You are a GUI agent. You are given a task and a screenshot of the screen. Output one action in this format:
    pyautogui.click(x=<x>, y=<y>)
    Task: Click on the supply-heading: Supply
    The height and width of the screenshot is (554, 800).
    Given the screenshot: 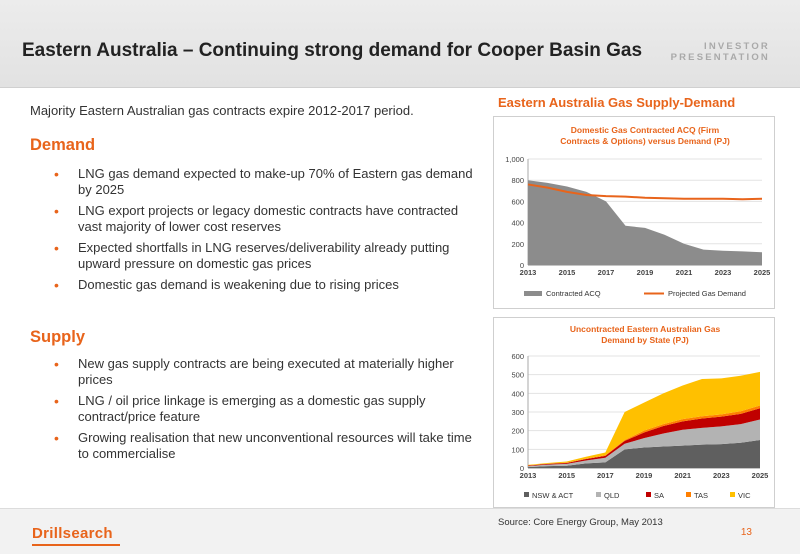 What is the action you would take?
    pyautogui.click(x=58, y=337)
    